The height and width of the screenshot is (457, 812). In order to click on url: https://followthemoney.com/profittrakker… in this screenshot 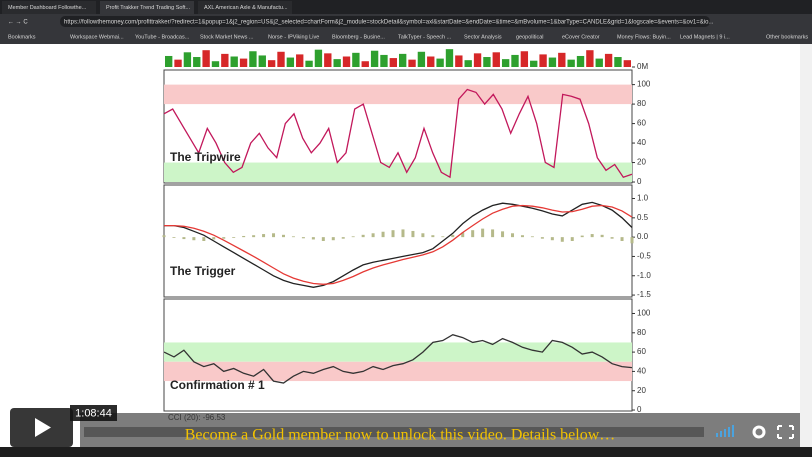, I will do `click(389, 23)`.